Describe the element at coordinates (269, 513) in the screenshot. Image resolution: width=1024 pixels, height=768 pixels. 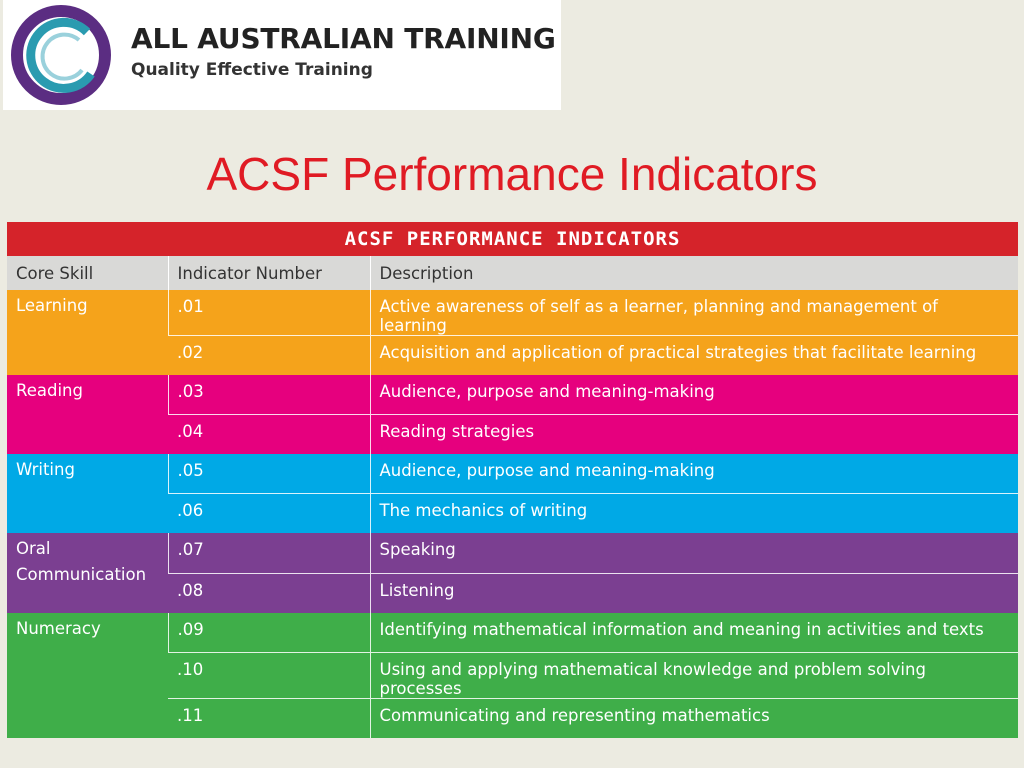
I see `indicator-number-cell: .06` at that location.